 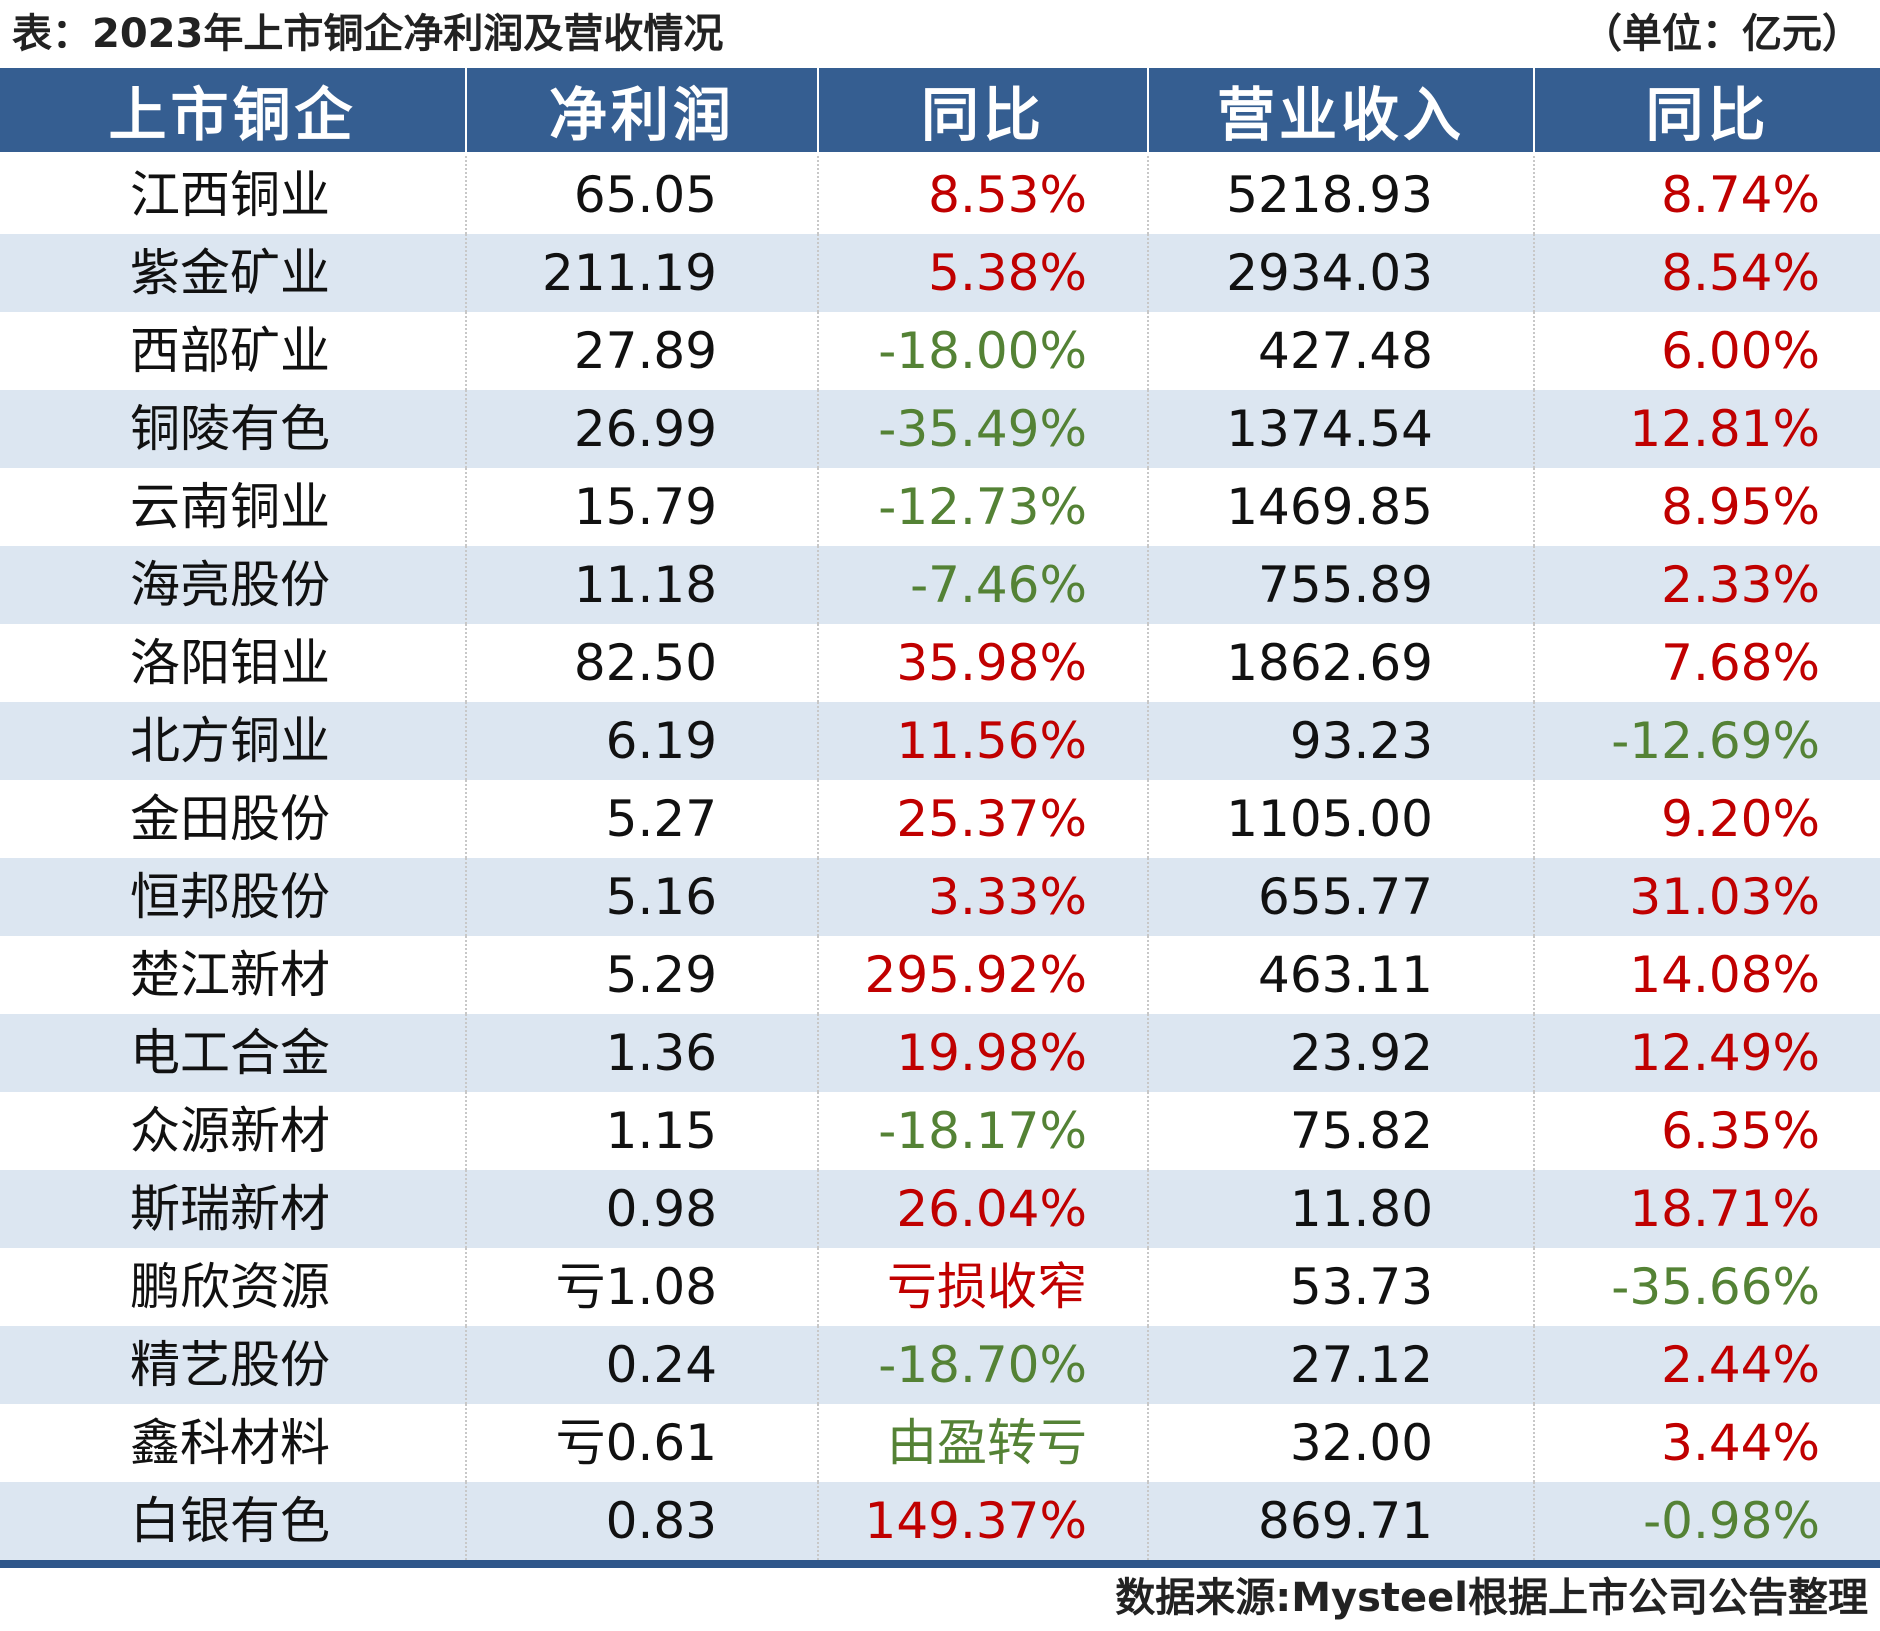 I want to click on net-profit-cell: 1.36, so click(x=641, y=1053).